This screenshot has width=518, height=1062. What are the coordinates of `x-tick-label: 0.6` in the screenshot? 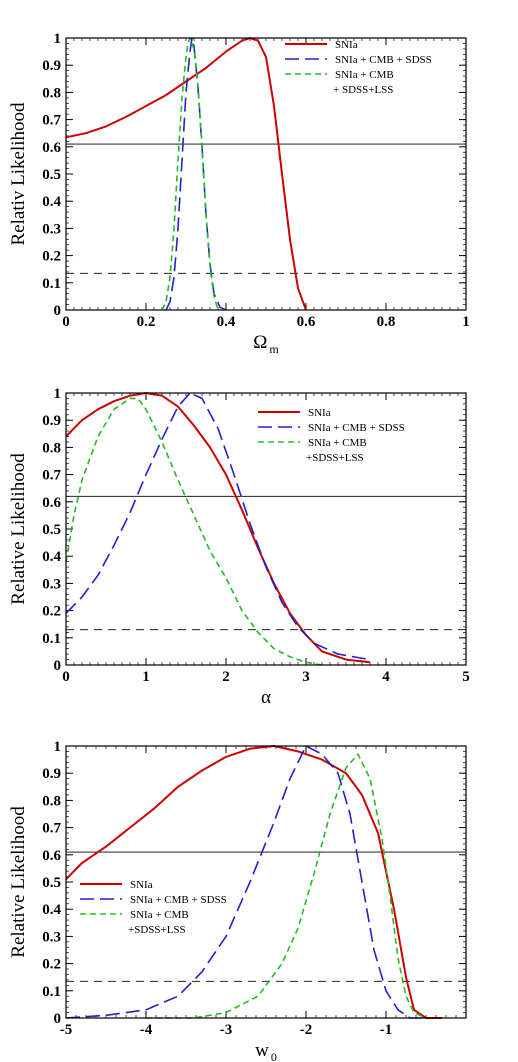 It's located at (306, 322).